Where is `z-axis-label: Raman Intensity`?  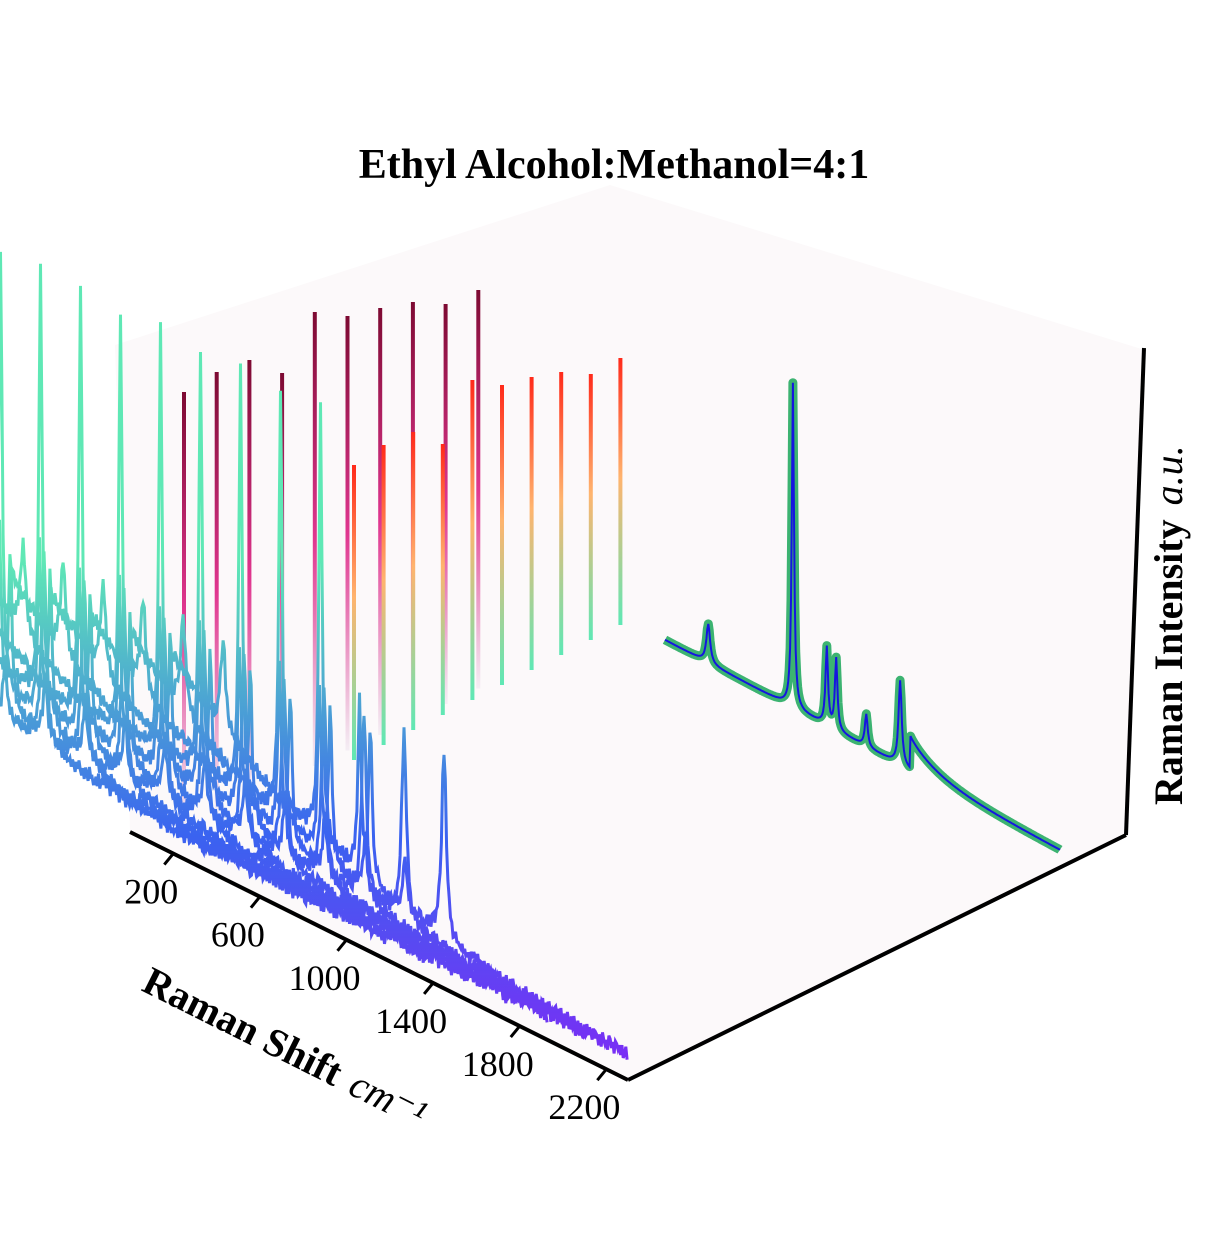 z-axis-label: Raman Intensity is located at coordinates (1168, 662).